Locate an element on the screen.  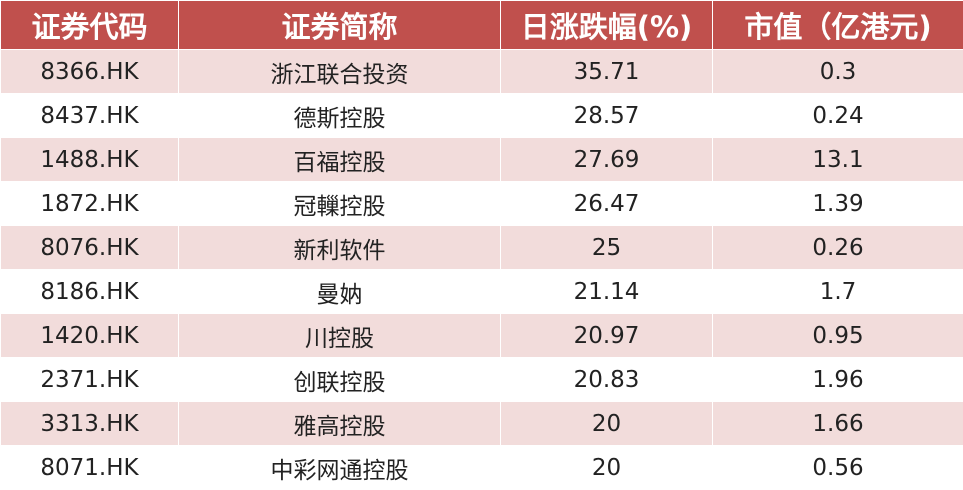
table-row: 8076.HK 新利软件 25 0.26 is located at coordinates (481, 247).